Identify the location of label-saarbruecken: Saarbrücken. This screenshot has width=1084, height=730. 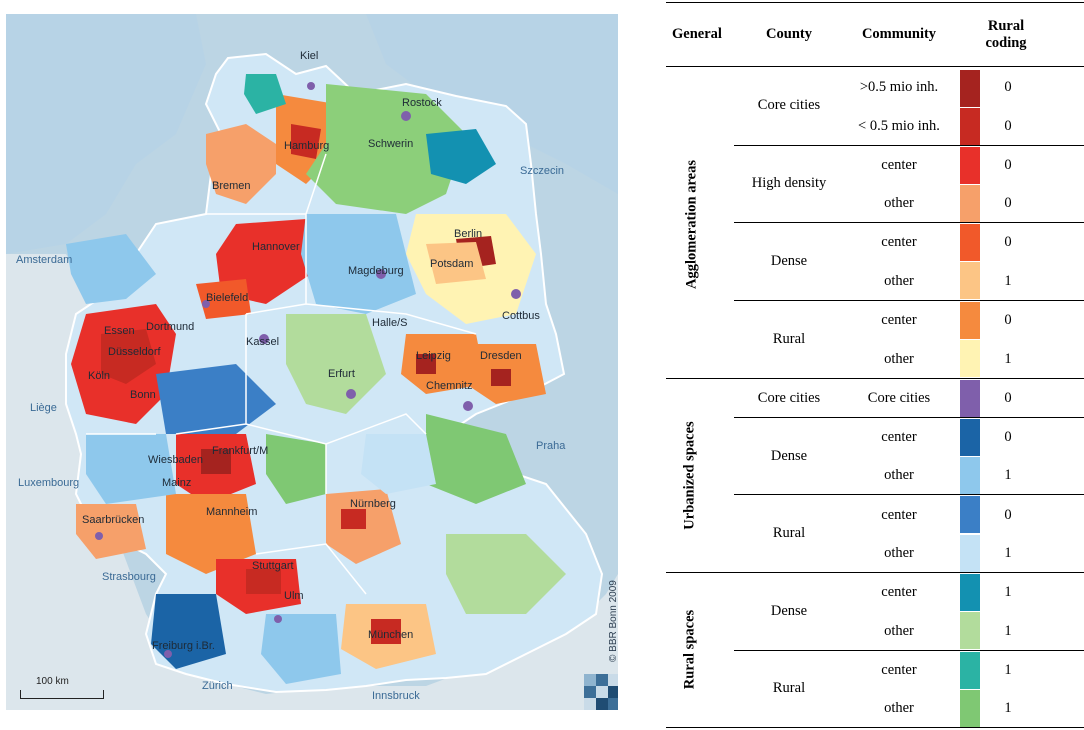
(113, 520).